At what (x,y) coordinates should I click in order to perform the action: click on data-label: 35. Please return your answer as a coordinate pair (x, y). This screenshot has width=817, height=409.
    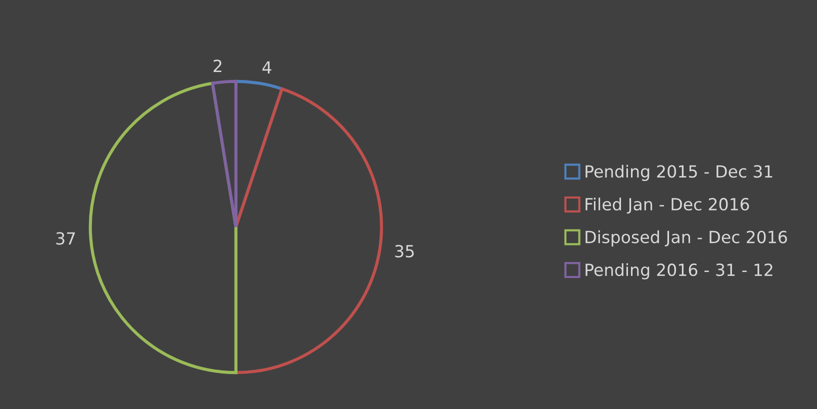
    Looking at the image, I should click on (404, 251).